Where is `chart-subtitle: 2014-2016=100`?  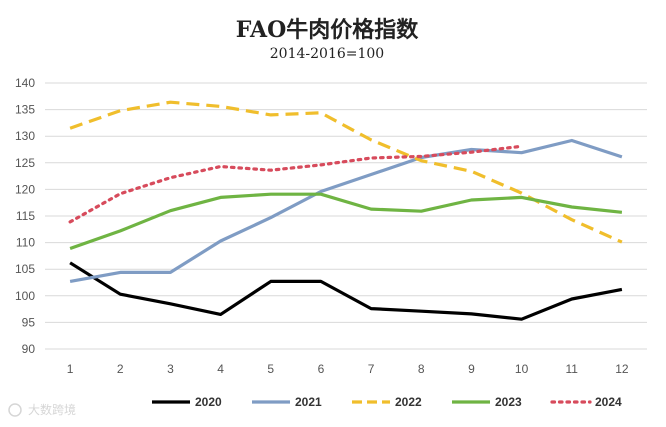 chart-subtitle: 2014-2016=100 is located at coordinates (327, 54).